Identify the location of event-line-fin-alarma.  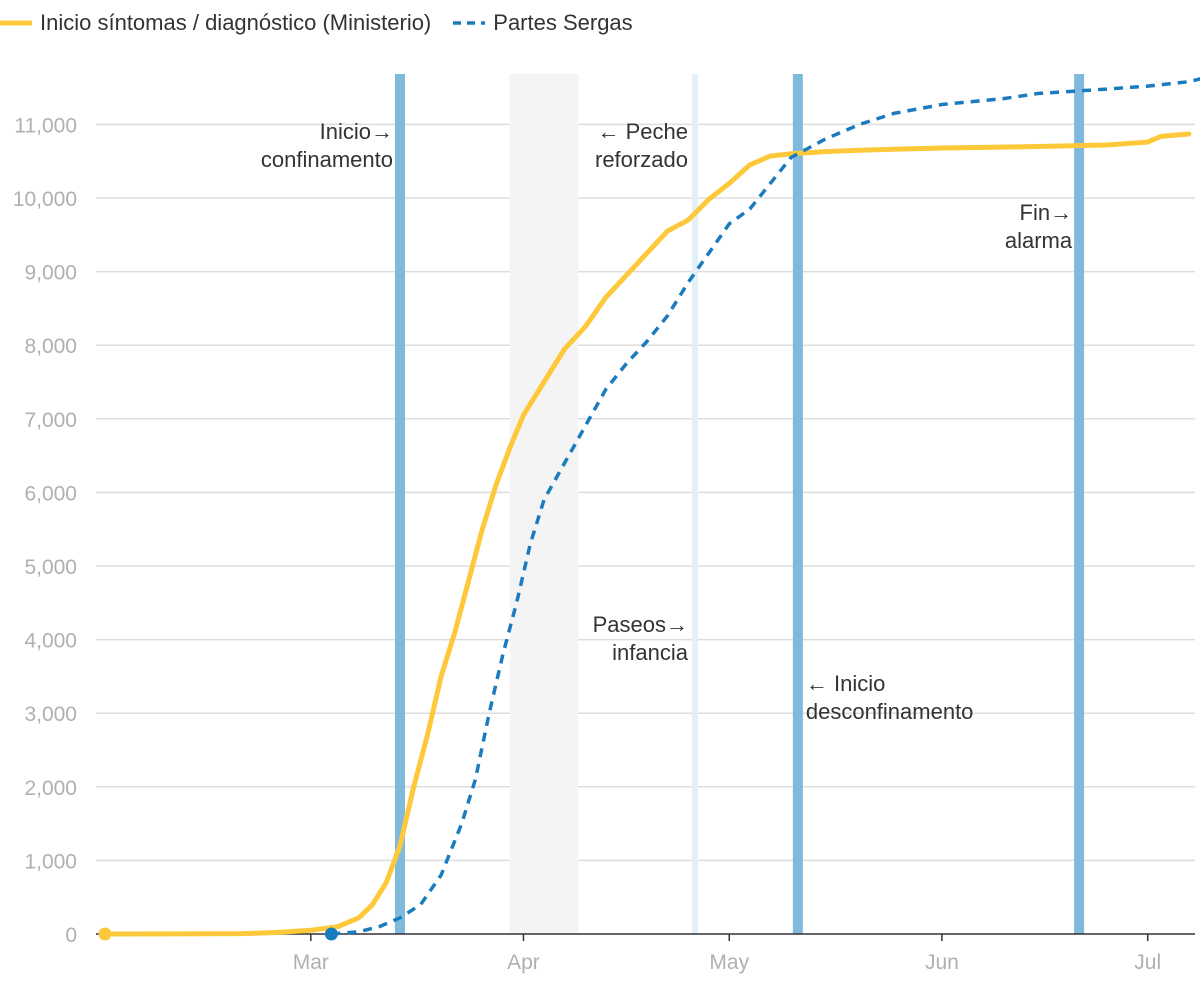
(1079, 504).